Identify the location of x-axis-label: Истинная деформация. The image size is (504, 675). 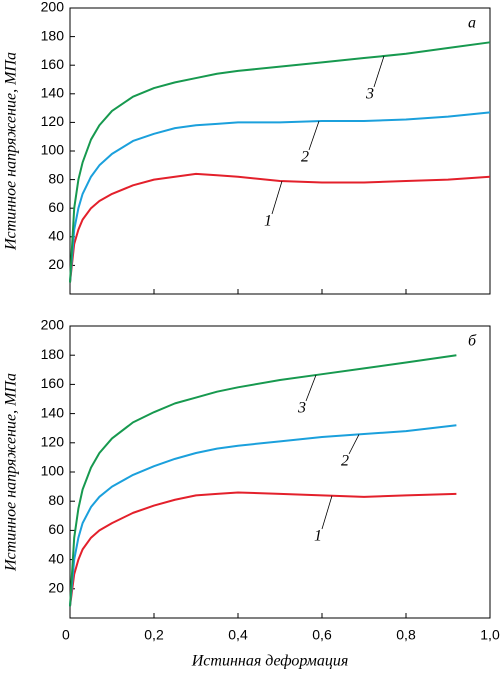
(270, 661).